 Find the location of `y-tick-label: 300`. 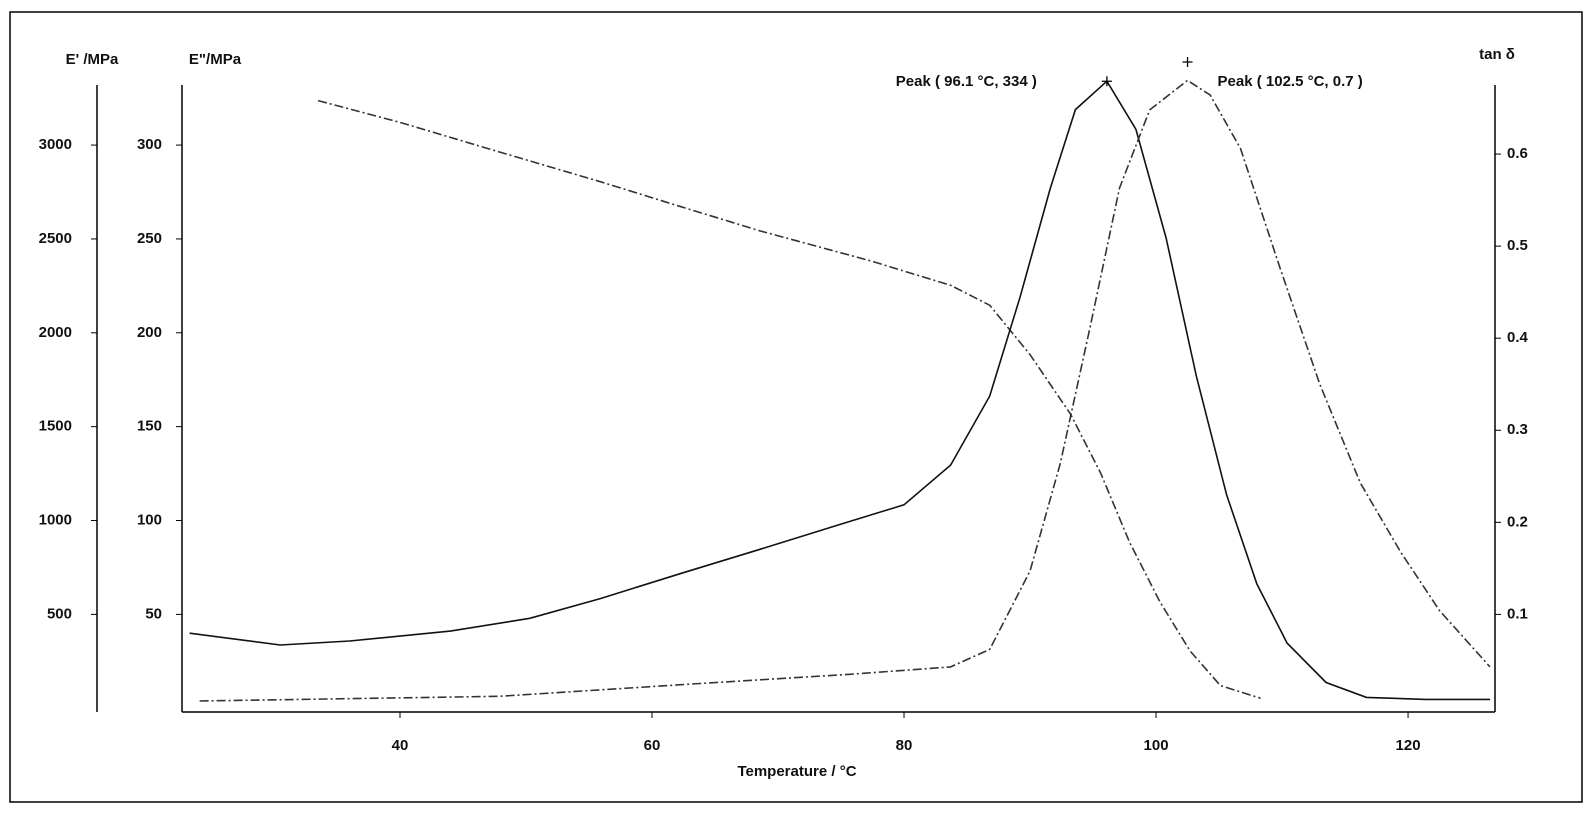

y-tick-label: 300 is located at coordinates (149, 144).